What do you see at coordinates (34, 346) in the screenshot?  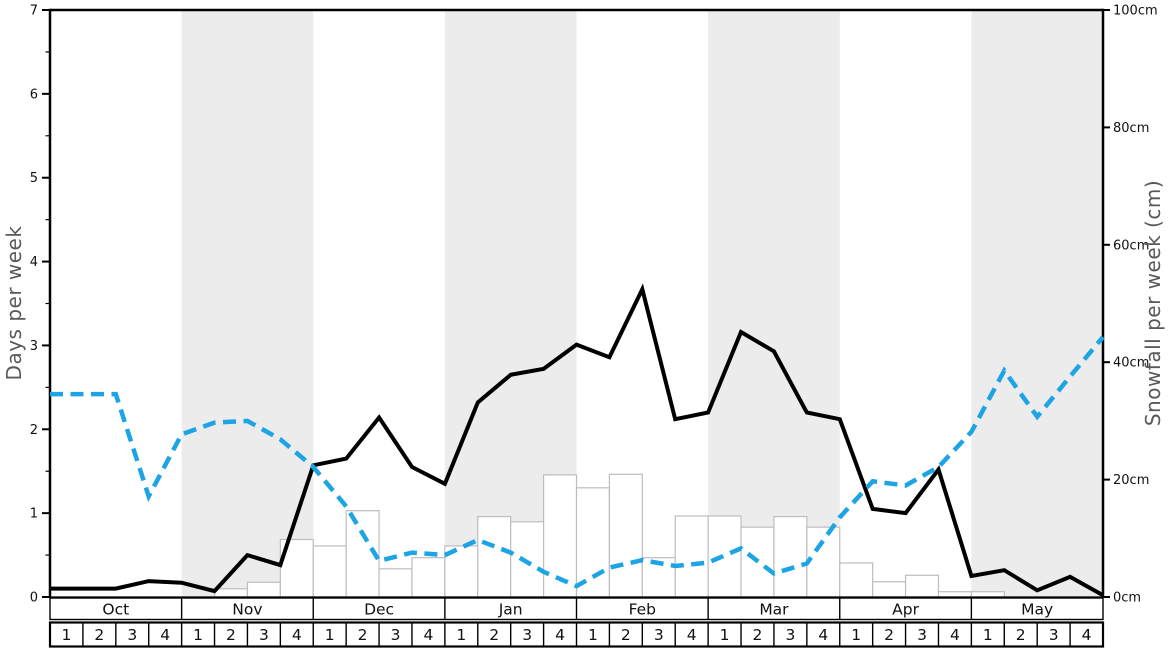 I see `left-axis-tick-label: 3` at bounding box center [34, 346].